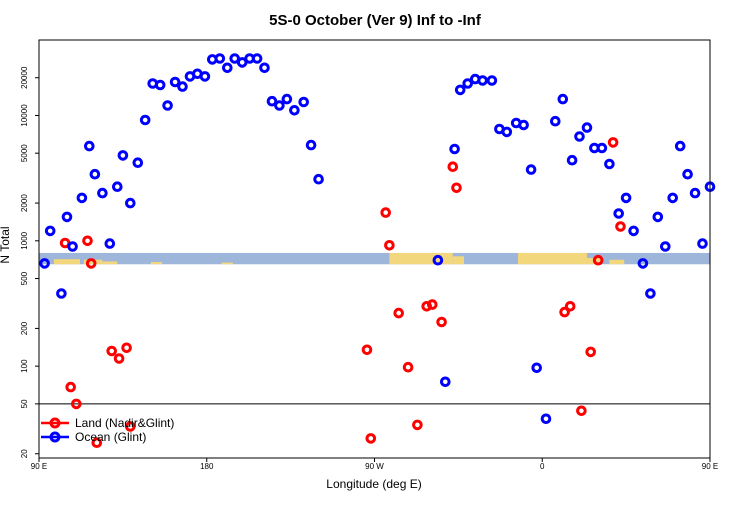 The width and height of the screenshot is (750, 505). I want to click on y-tick-label: 5000, so click(24, 153).